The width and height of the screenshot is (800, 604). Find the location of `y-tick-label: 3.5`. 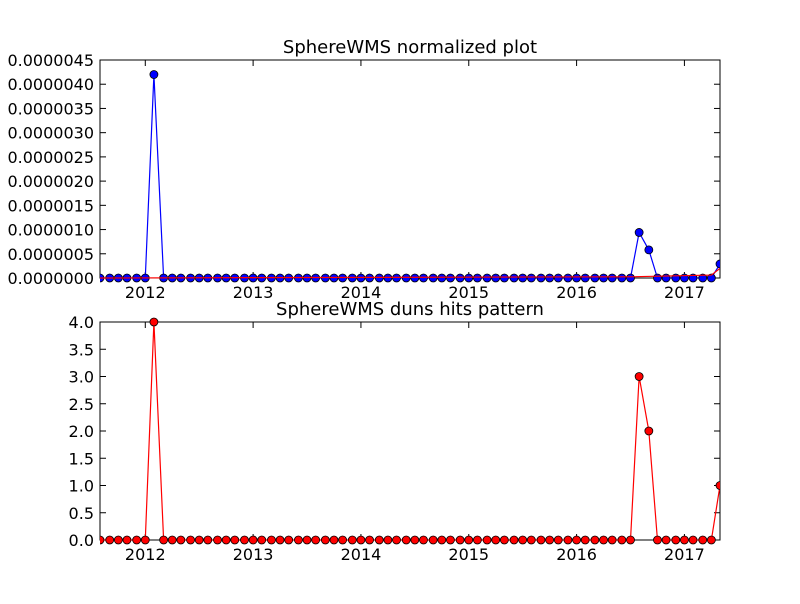

y-tick-label: 3.5 is located at coordinates (81, 349).